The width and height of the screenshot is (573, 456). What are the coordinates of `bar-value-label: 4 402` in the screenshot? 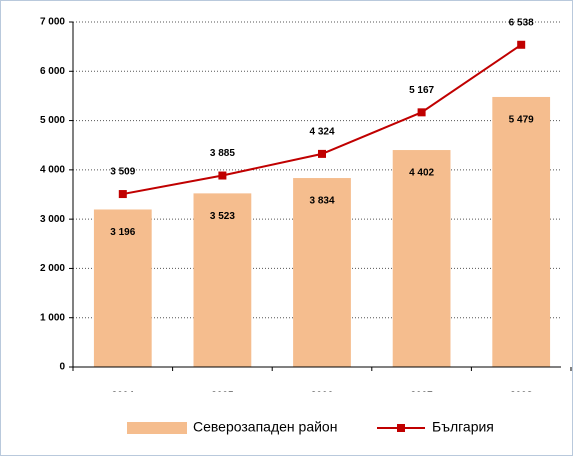 It's located at (421, 173).